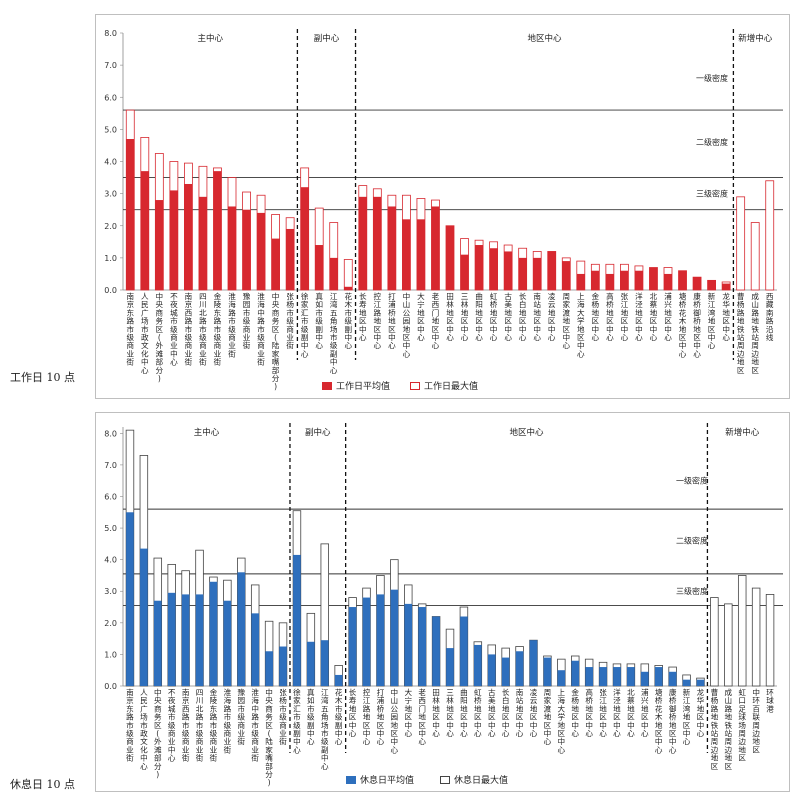 Image resolution: width=802 pixels, height=803 pixels. I want to click on x-tick-label: 新江湾地区中心, so click(687, 716).